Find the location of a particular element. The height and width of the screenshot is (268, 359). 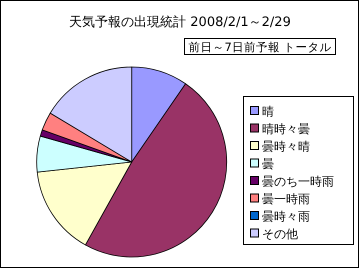

legend-label: その他 is located at coordinates (280, 234).